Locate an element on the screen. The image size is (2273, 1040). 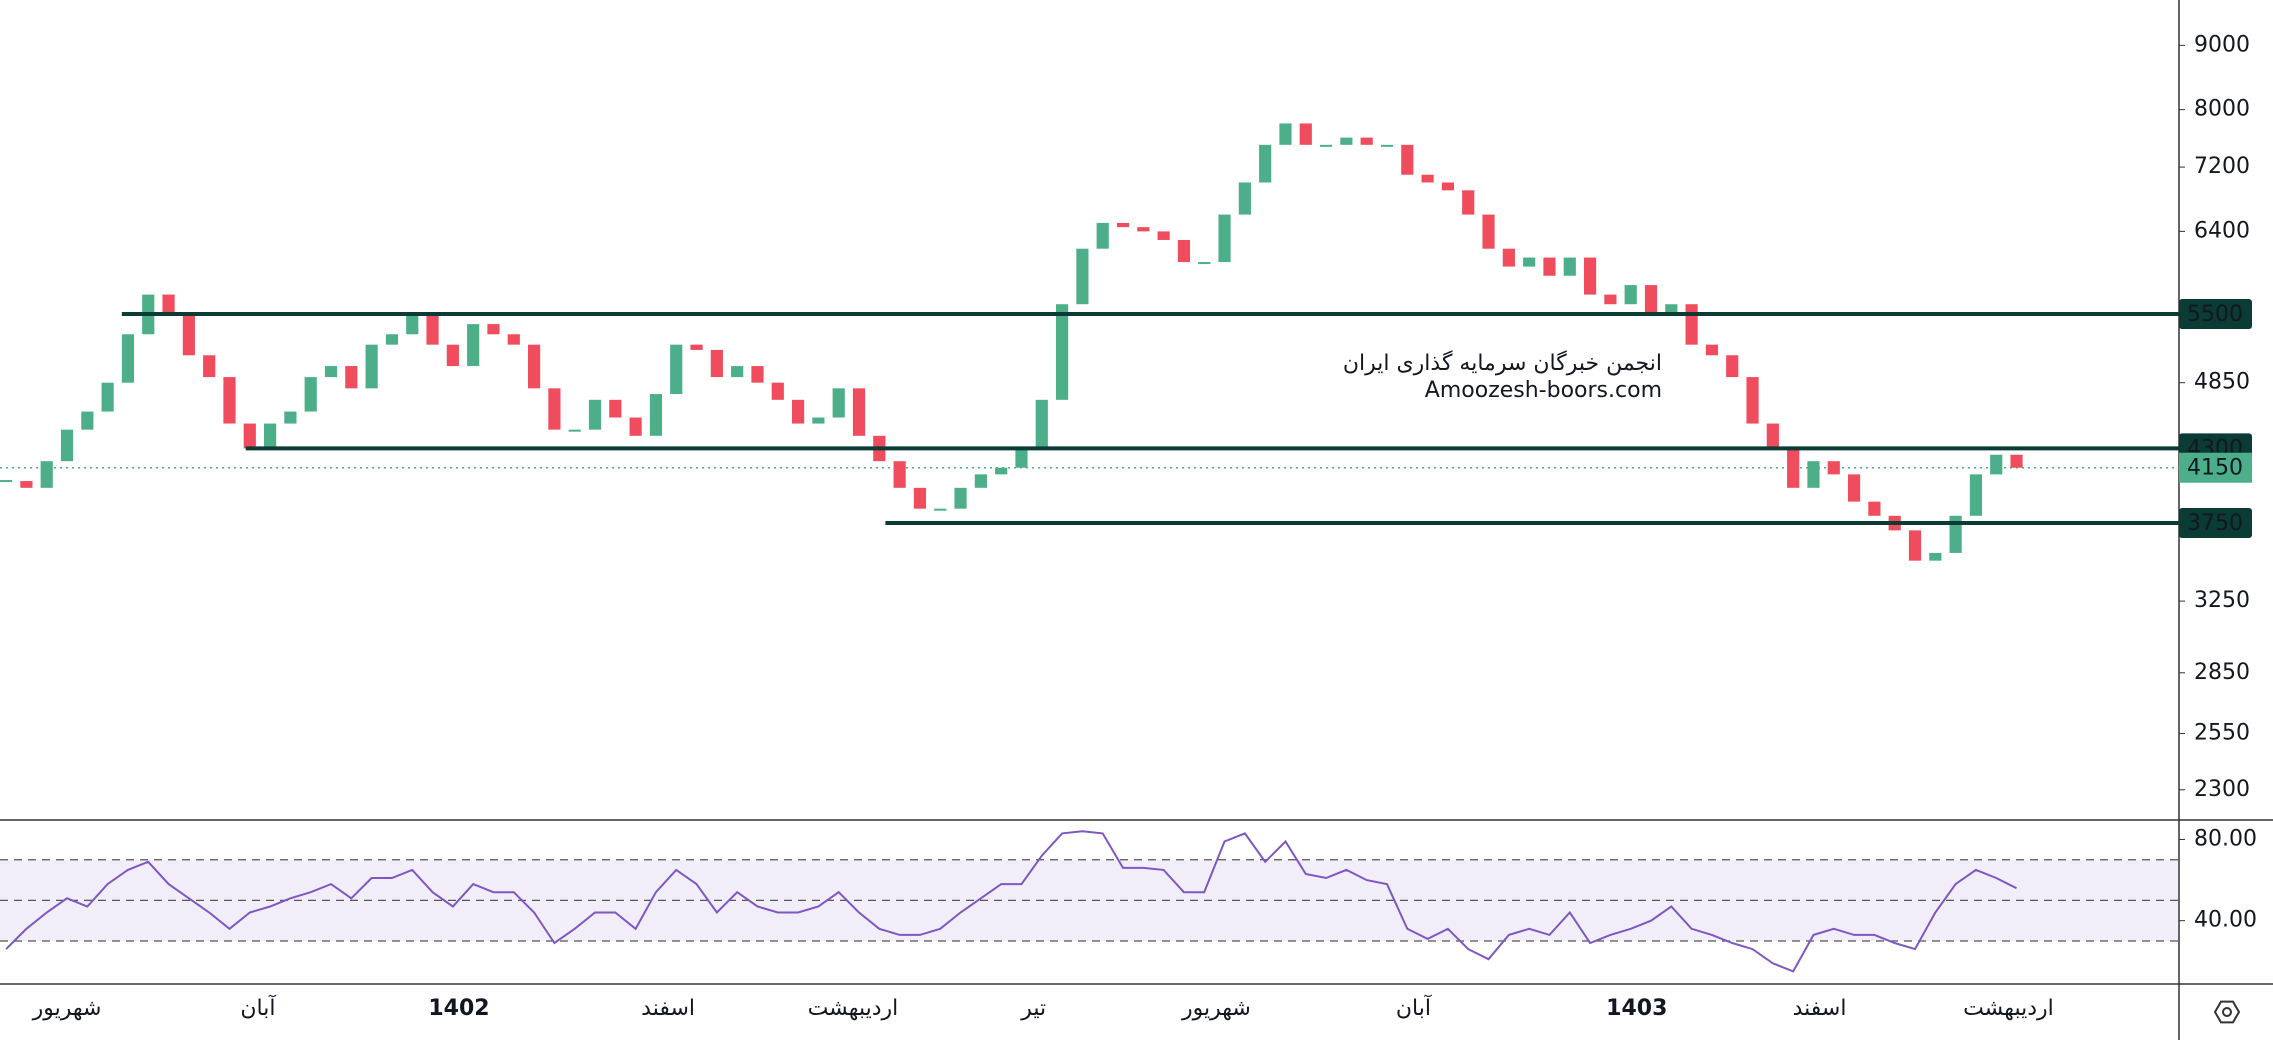
hexagon-core is located at coordinates (2227, 1012).